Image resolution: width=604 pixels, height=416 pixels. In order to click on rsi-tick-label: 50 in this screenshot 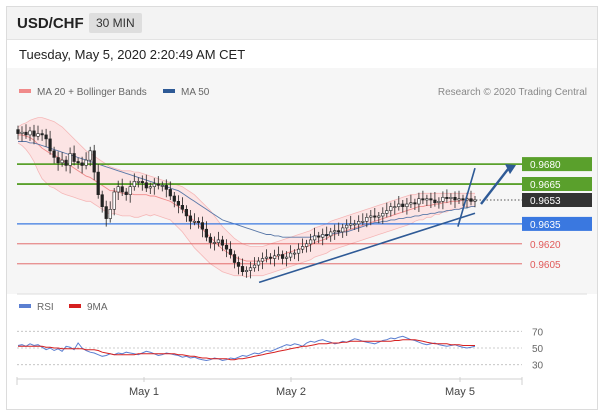, I will do `click(538, 349)`.